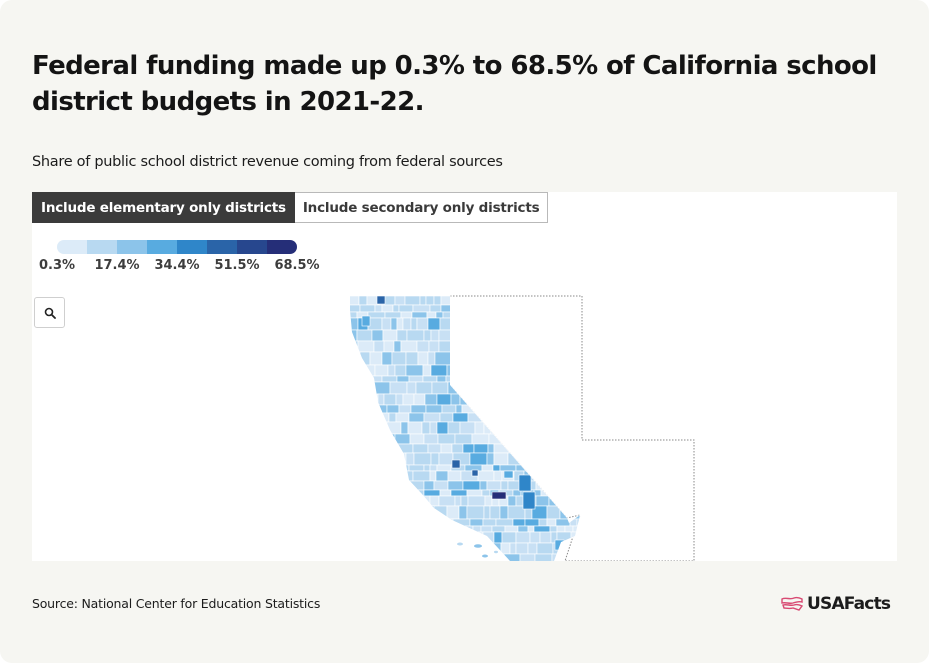 This screenshot has width=929, height=663. Describe the element at coordinates (499, 495) in the screenshot. I see `district-highest` at that location.